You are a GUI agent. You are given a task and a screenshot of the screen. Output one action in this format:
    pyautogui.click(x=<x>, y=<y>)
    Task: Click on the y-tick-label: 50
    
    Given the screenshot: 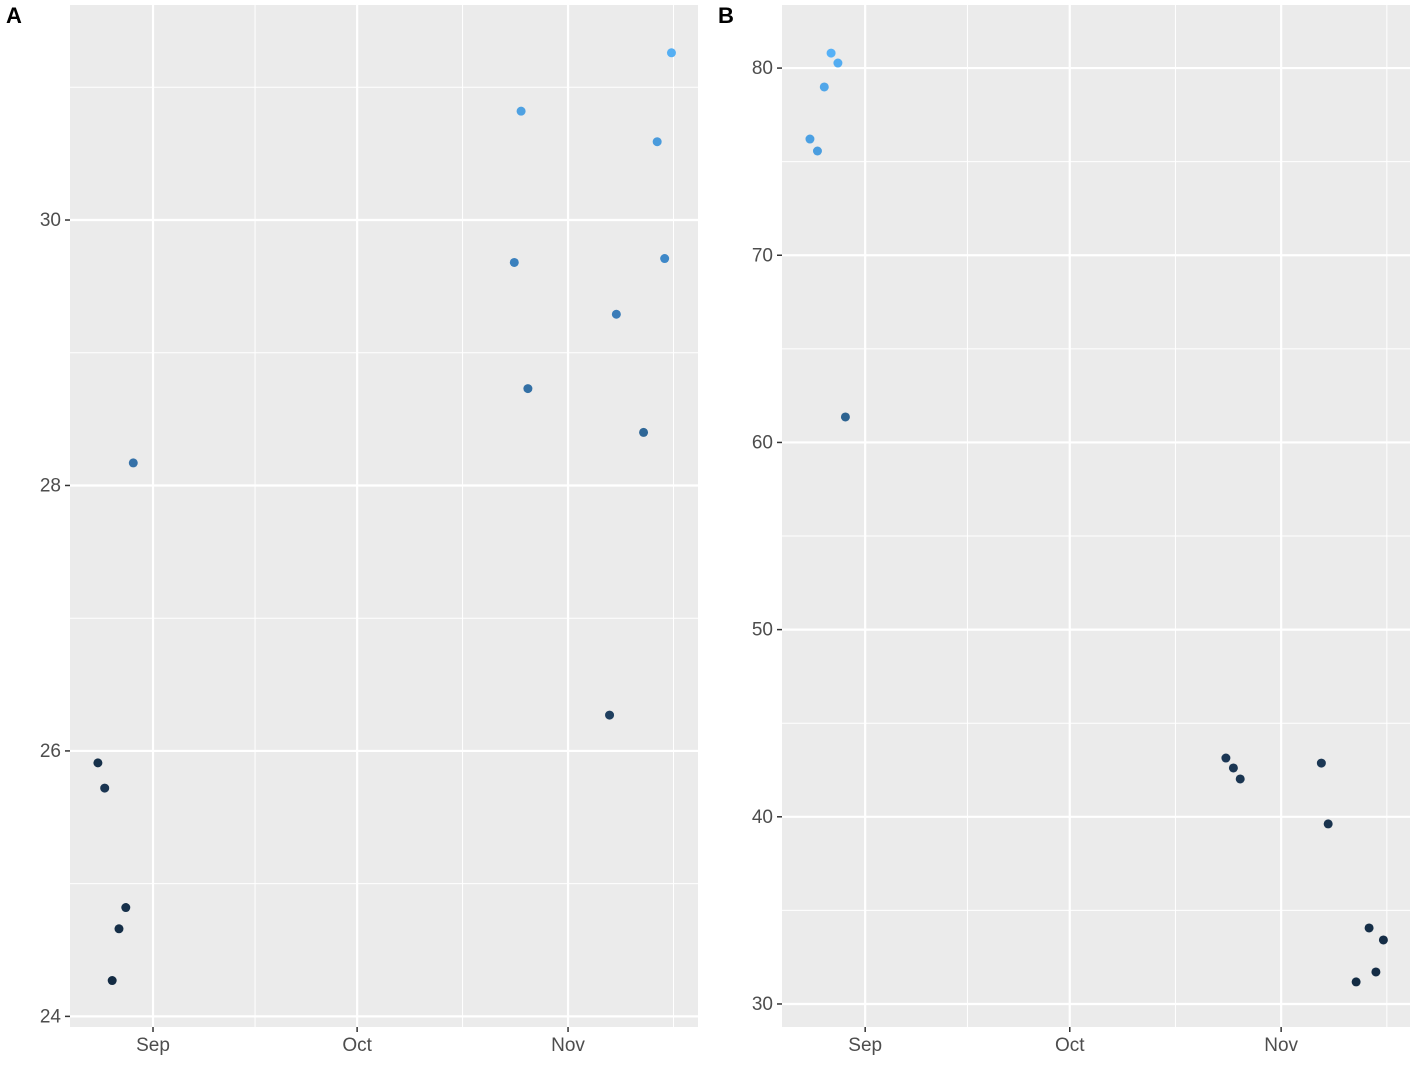 What is the action you would take?
    pyautogui.click(x=762, y=630)
    